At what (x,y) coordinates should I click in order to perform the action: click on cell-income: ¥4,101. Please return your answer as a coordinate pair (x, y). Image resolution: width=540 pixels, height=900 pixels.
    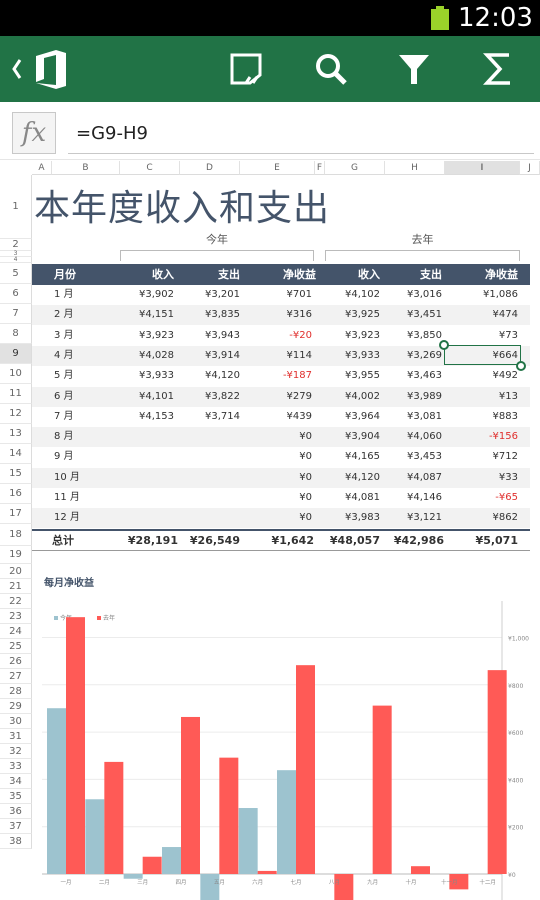
    Looking at the image, I should click on (156, 396).